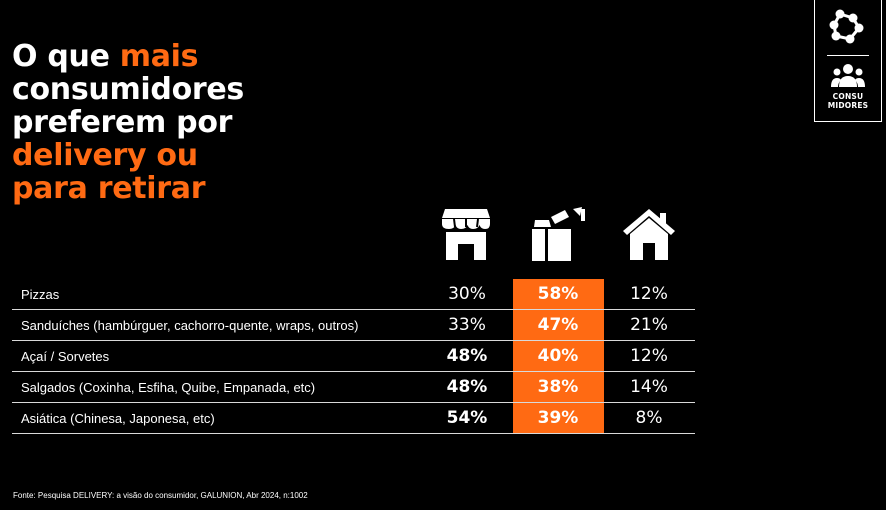 The height and width of the screenshot is (510, 886). What do you see at coordinates (649, 387) in the screenshot?
I see `row-value-col-3: 14%` at bounding box center [649, 387].